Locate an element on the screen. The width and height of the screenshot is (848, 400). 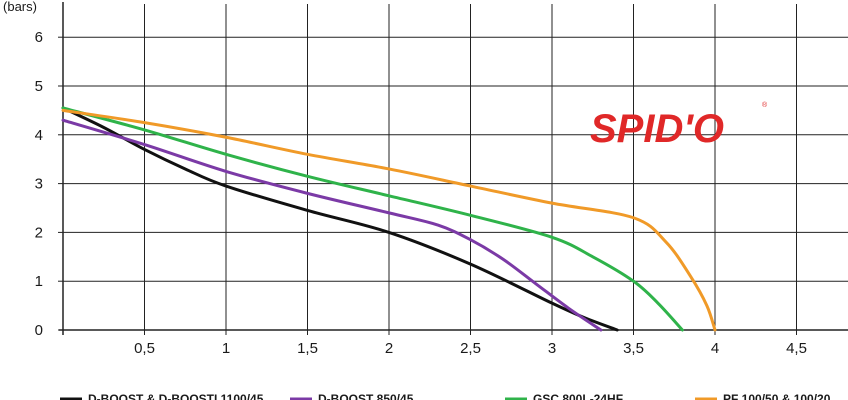
legend-label: D-BOOST 850/45 is located at coordinates (366, 396).